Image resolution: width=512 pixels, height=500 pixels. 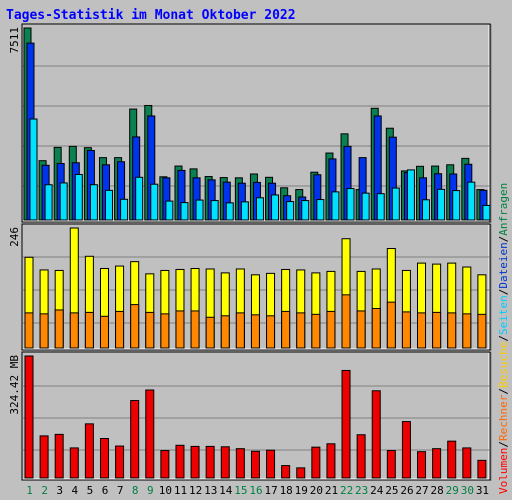 I want to click on day-label-20: 20, so click(x=316, y=490).